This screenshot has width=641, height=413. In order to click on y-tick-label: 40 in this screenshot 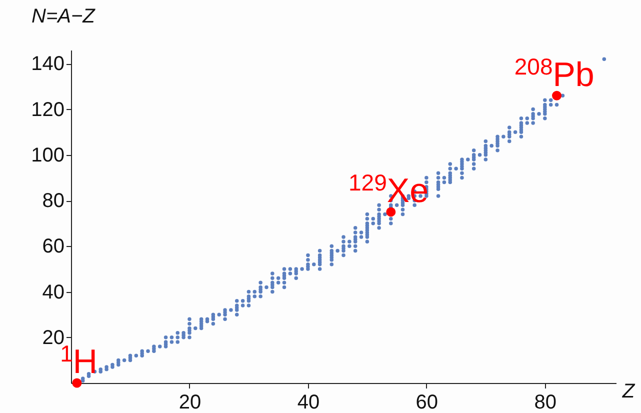, I will do `click(53, 292)`.